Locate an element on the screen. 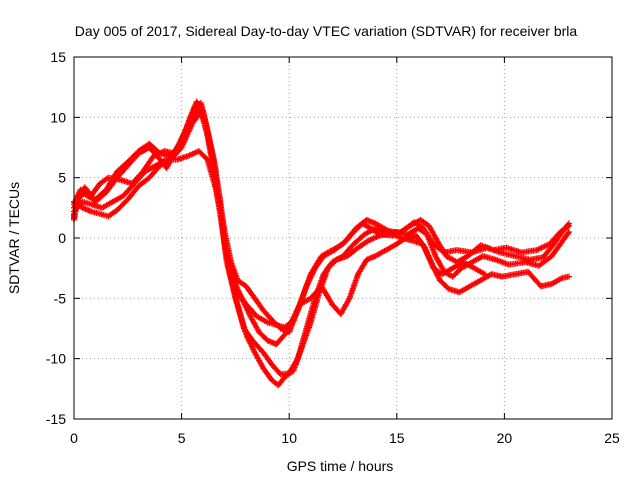 The image size is (640, 480). y-tick-label: 5 is located at coordinates (62, 178).